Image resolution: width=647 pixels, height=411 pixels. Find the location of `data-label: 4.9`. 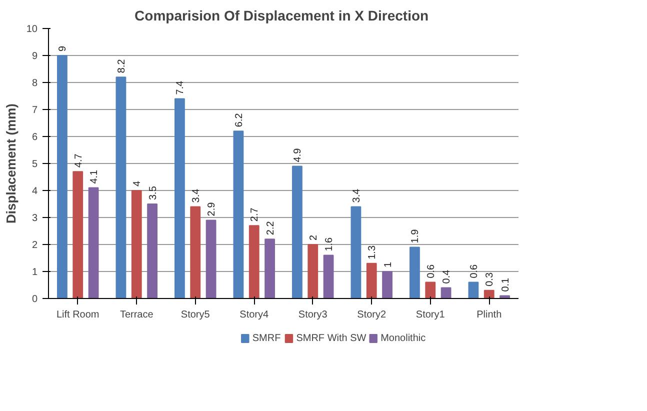

data-label: 4.9 is located at coordinates (298, 155).